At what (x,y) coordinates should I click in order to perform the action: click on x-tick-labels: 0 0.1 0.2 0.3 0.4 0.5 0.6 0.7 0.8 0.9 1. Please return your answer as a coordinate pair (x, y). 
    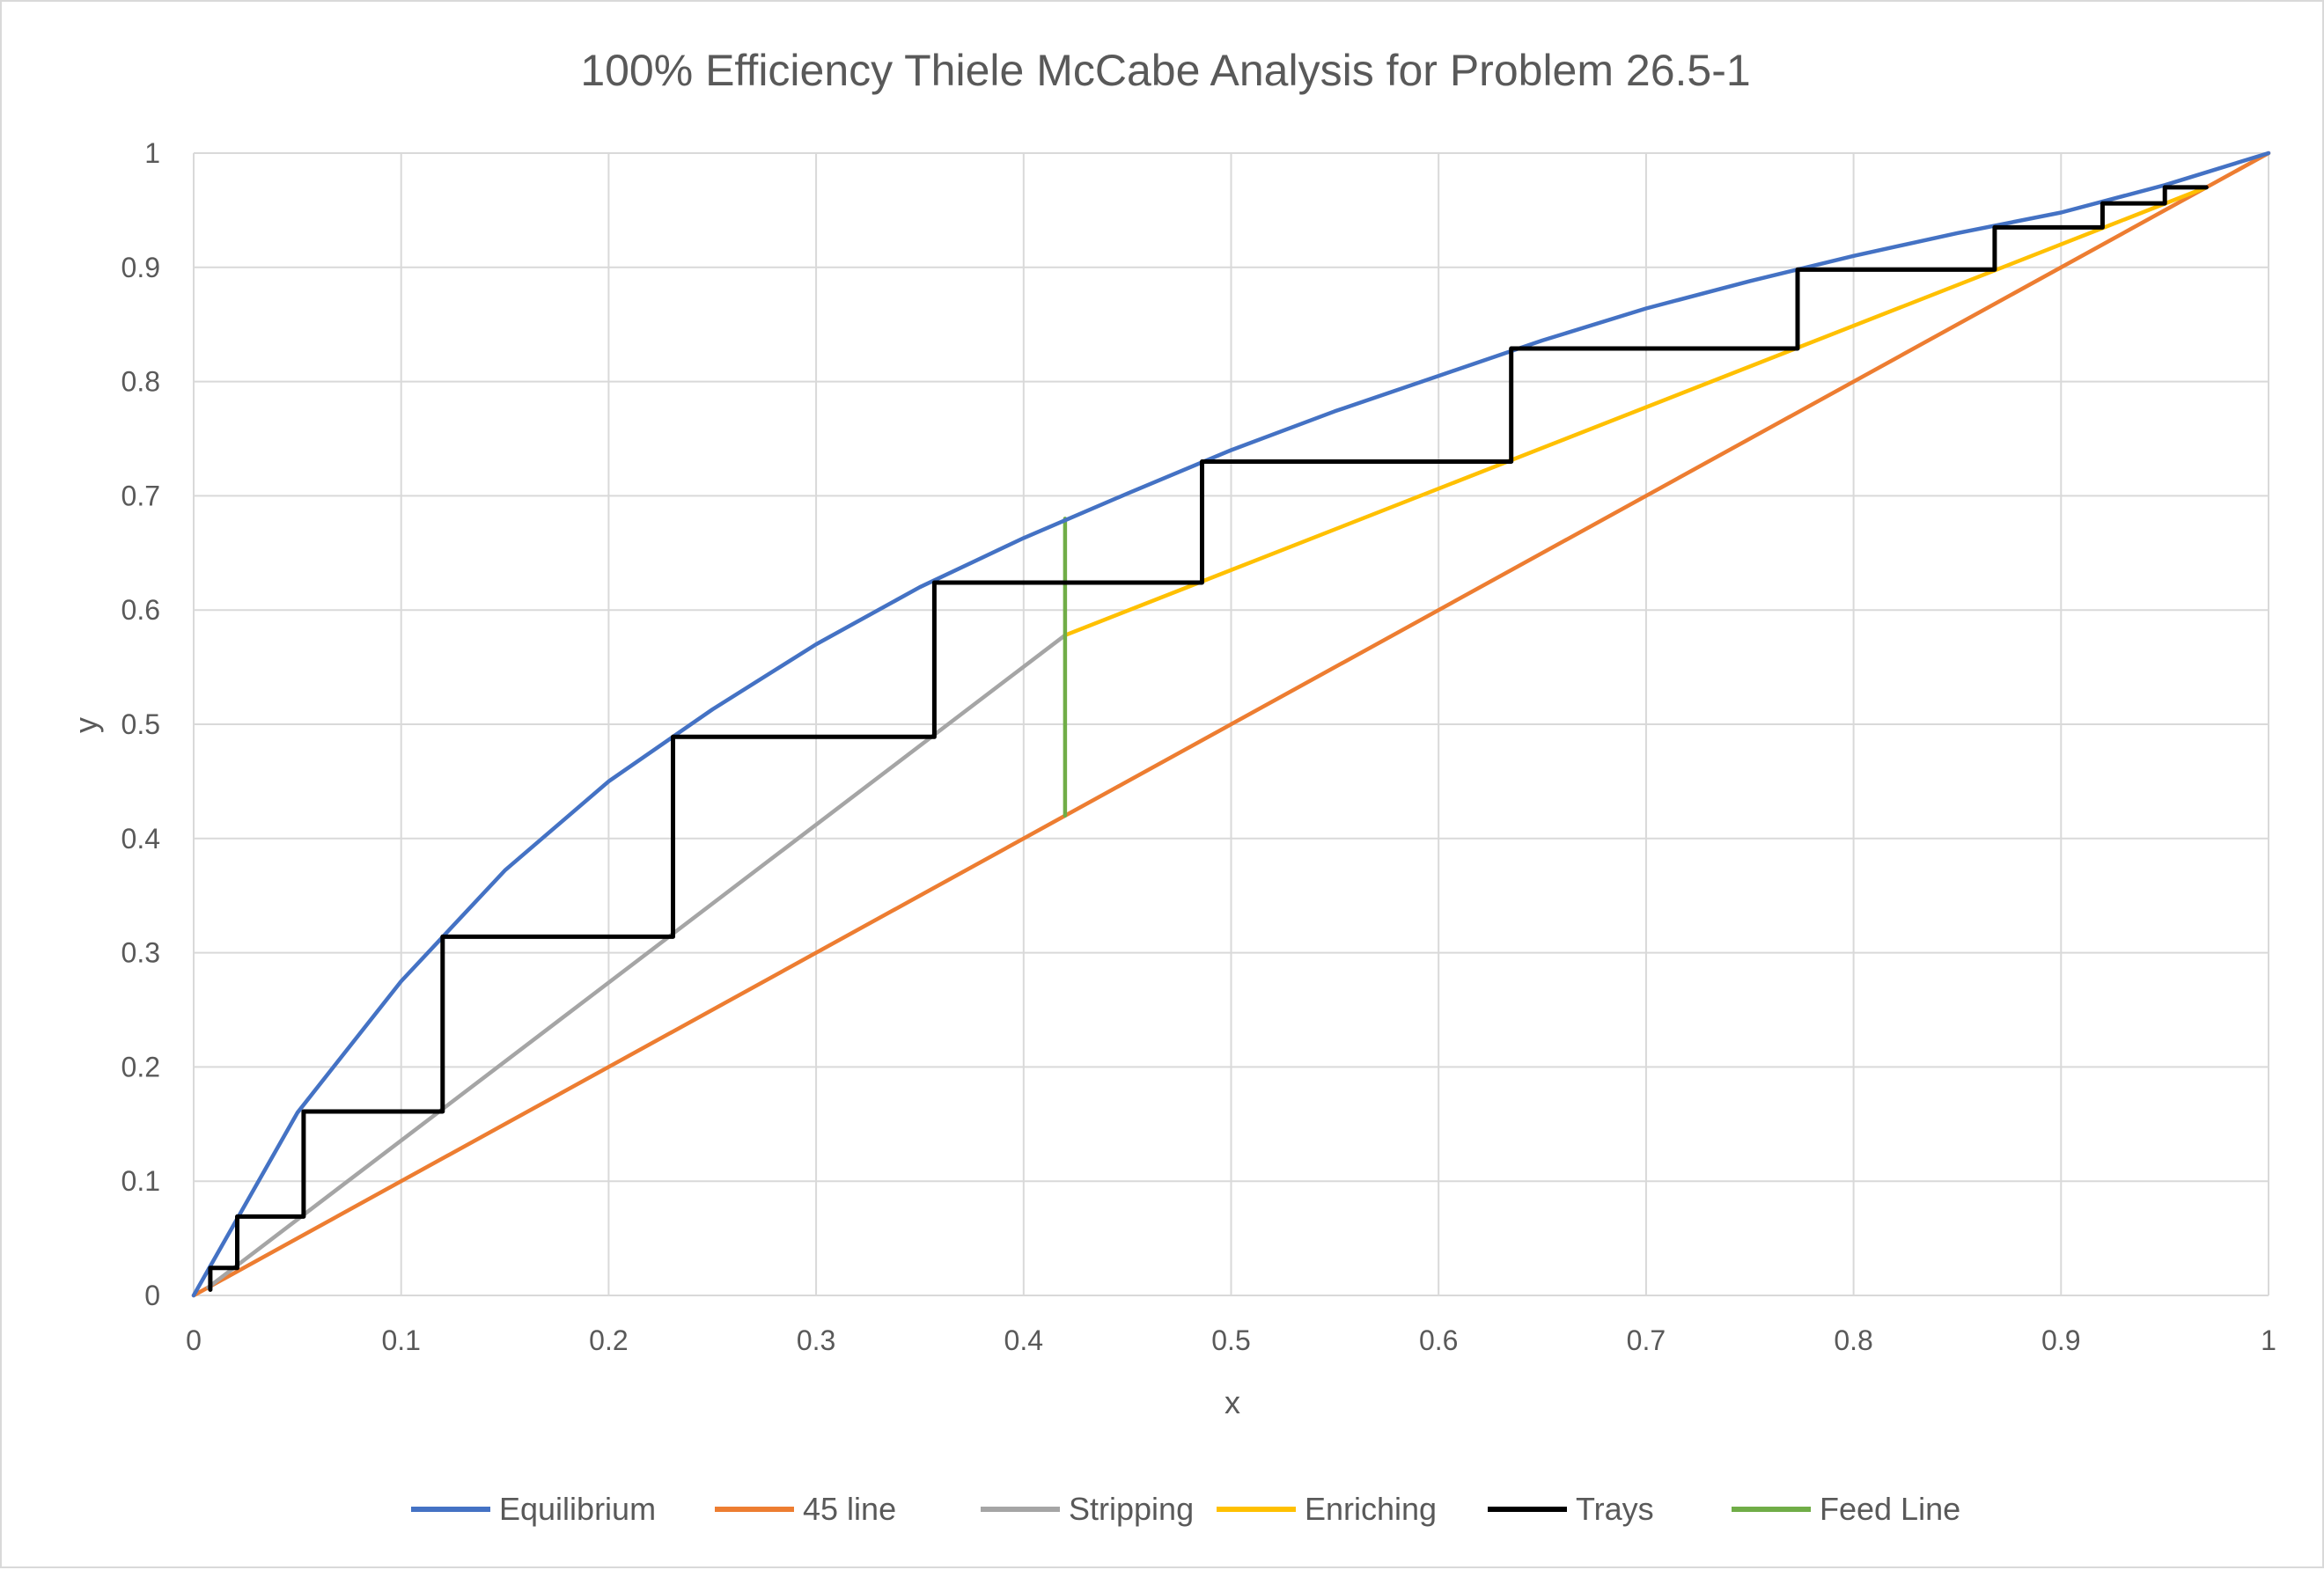
    Looking at the image, I should click on (1231, 1340).